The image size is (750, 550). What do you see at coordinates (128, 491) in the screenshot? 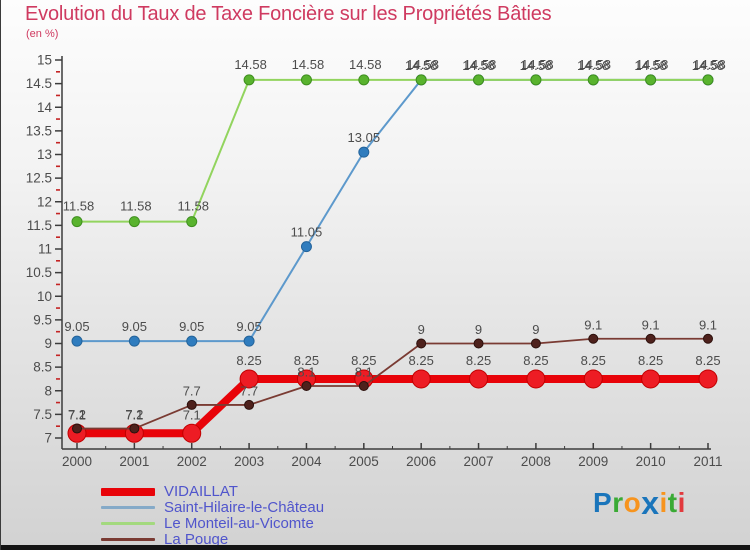
I see `legend-swatch-vidaillat` at bounding box center [128, 491].